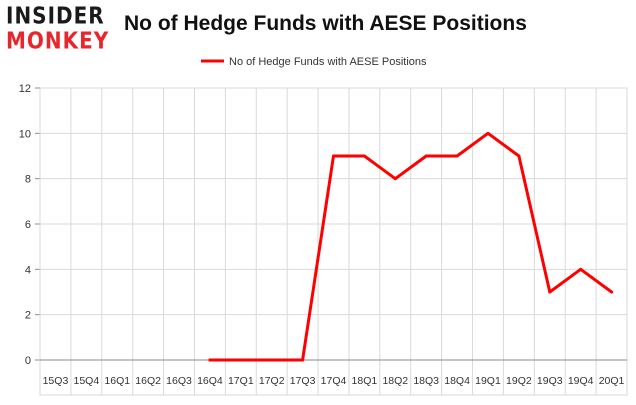  What do you see at coordinates (457, 381) in the screenshot?
I see `x-tick-label: 18Q4` at bounding box center [457, 381].